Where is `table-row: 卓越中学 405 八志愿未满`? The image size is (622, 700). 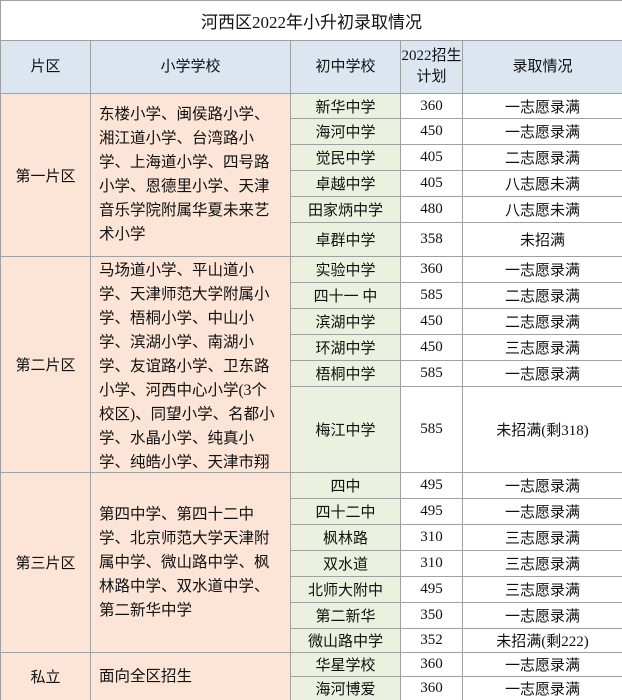
table-row: 卓越中学 405 八志愿未满 is located at coordinates (311, 183).